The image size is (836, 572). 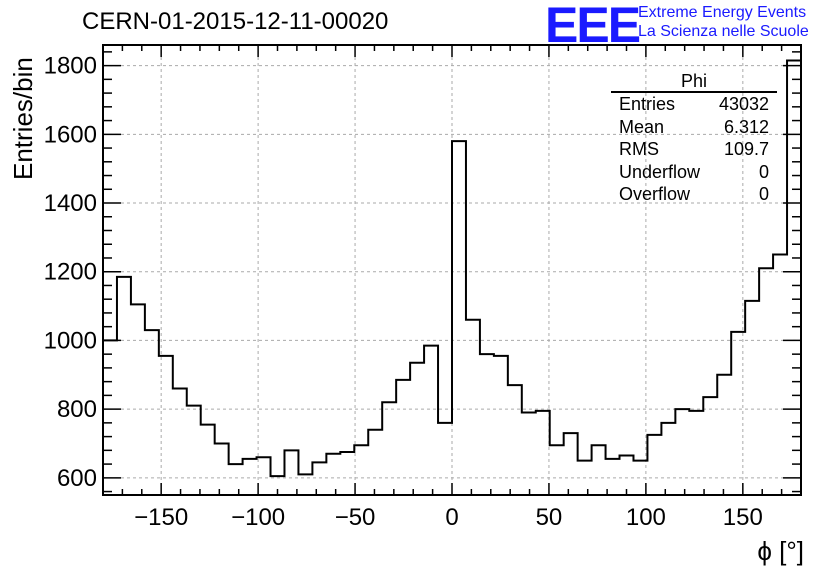 I want to click on y-tick-label: 1200, so click(x=70, y=272).